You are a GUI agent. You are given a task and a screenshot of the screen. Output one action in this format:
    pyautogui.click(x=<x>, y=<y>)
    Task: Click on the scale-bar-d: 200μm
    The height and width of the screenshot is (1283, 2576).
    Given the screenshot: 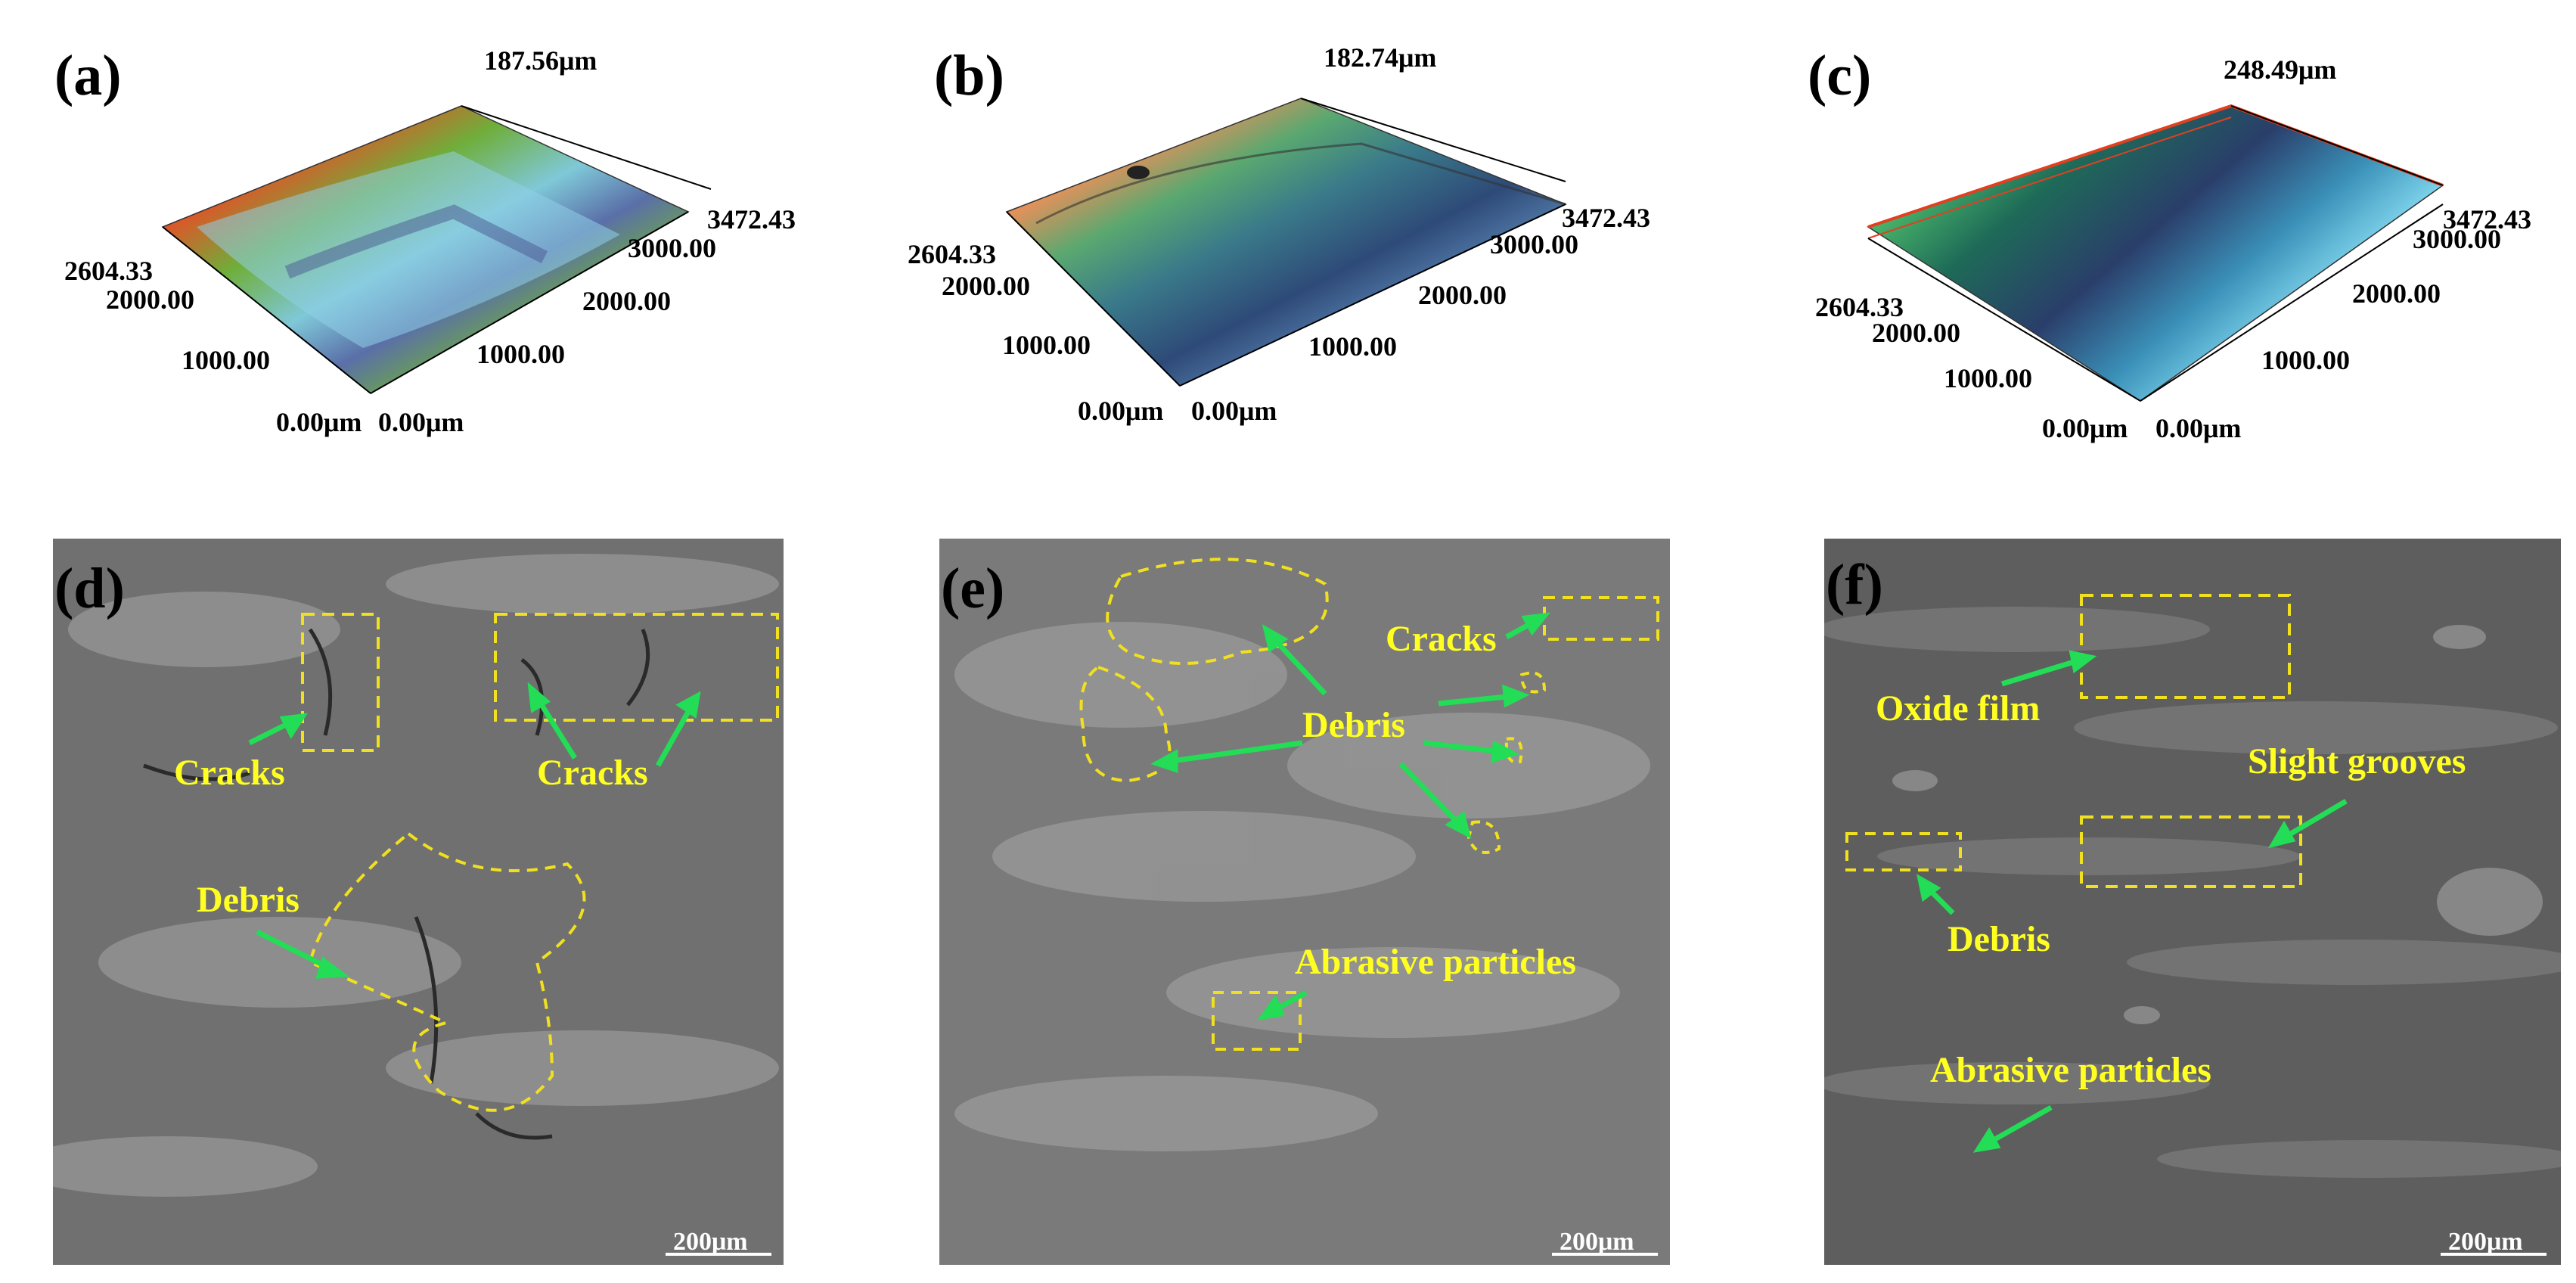 What is the action you would take?
    pyautogui.click(x=710, y=1242)
    